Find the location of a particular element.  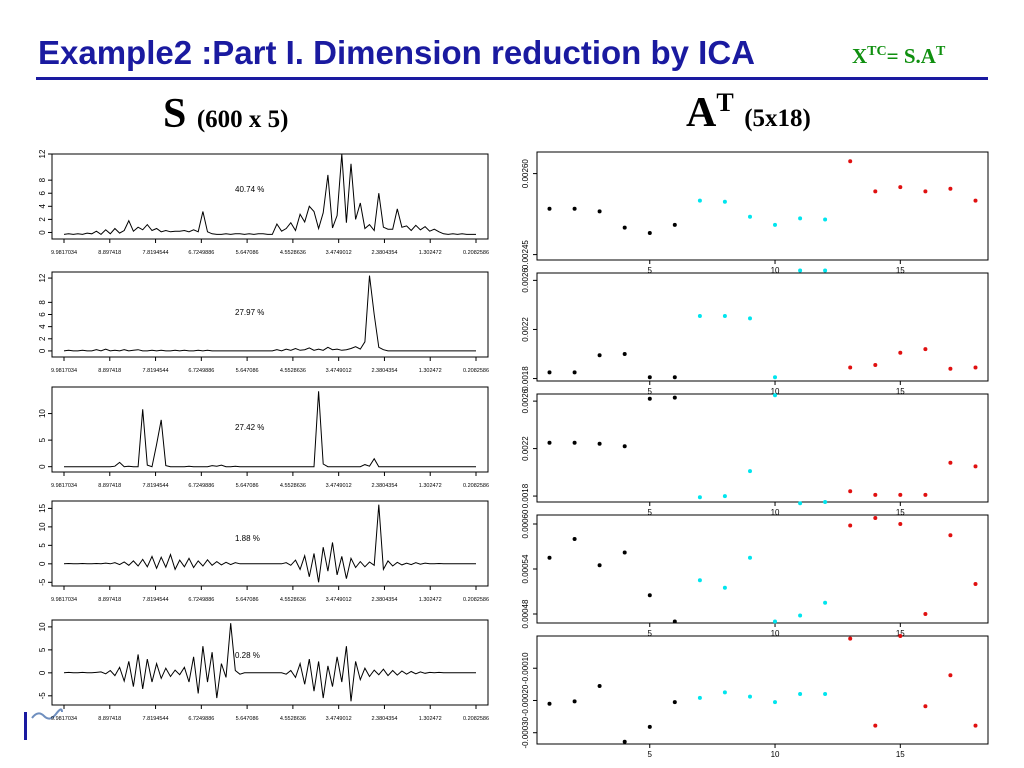

y-tick-label: -5 is located at coordinates (42, 582).